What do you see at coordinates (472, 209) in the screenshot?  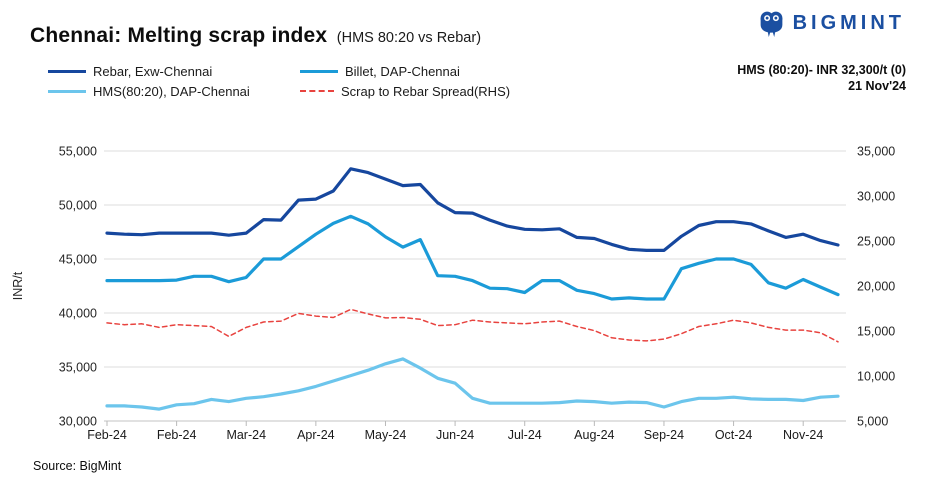 I see `series-line-rebar-exw-chennai` at bounding box center [472, 209].